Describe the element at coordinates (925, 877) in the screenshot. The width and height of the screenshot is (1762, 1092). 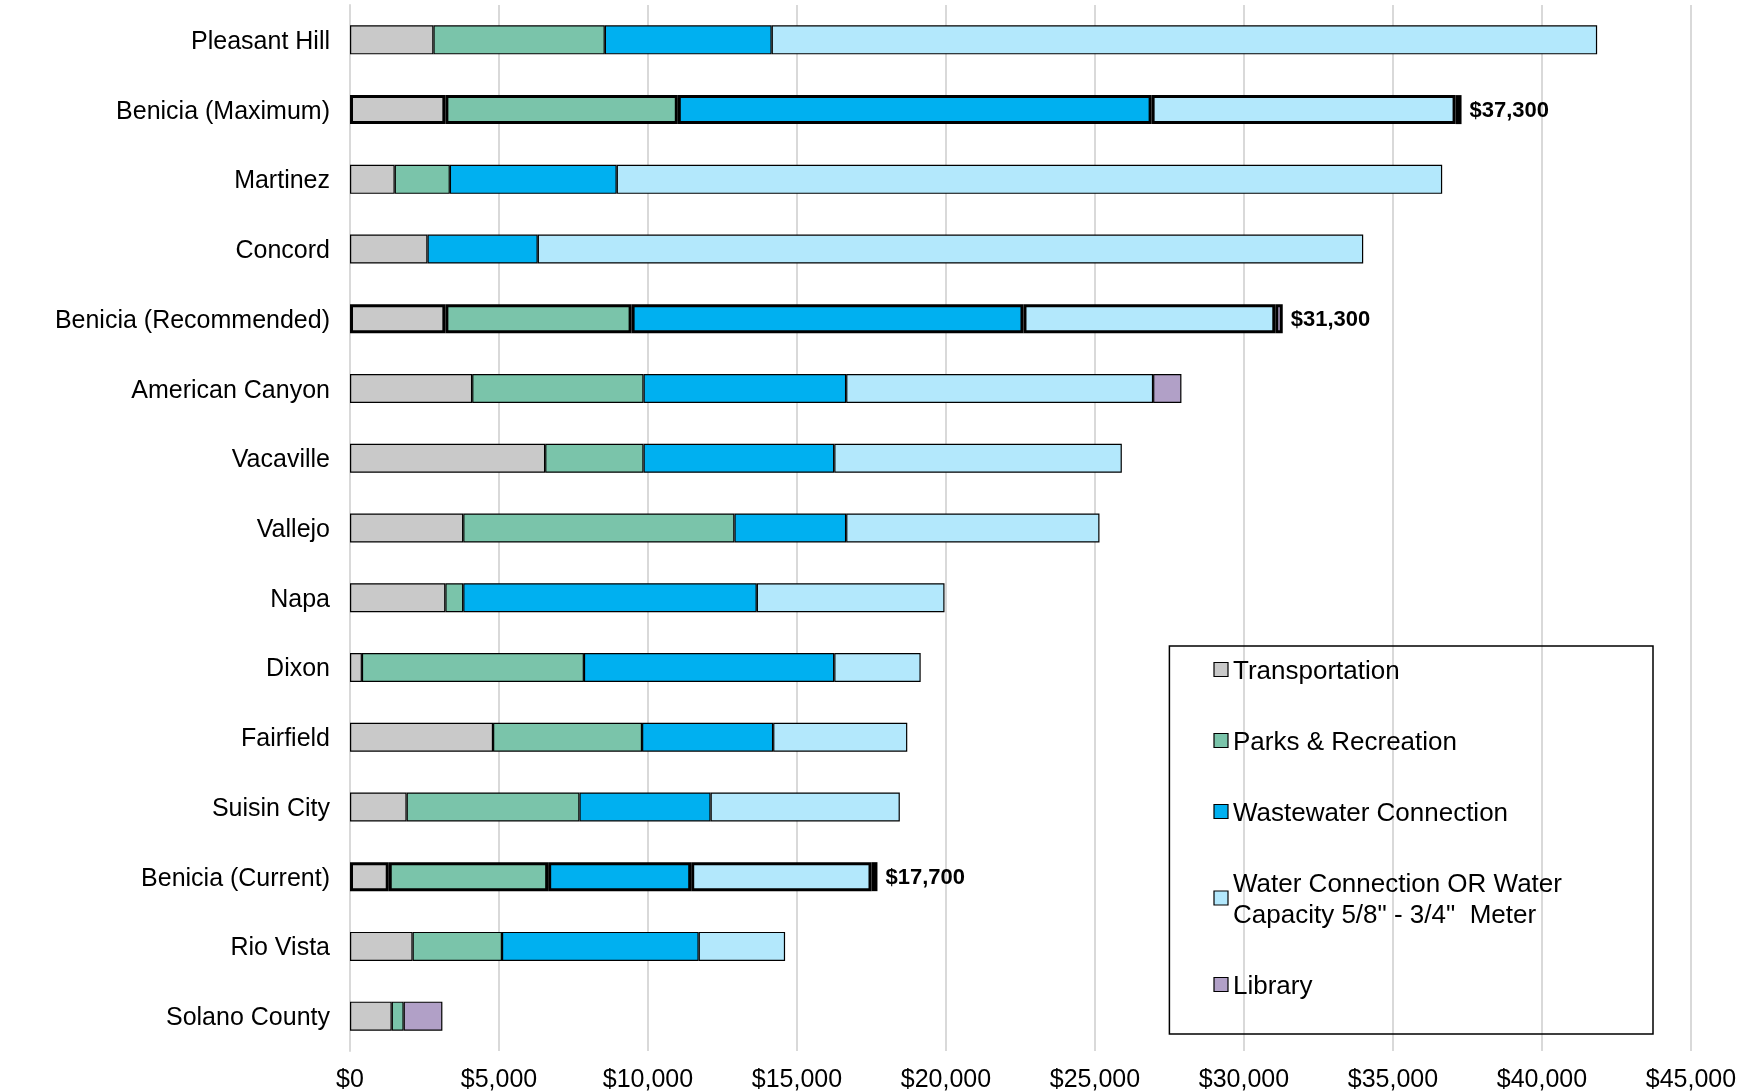
I see `total-label: $17,700` at that location.